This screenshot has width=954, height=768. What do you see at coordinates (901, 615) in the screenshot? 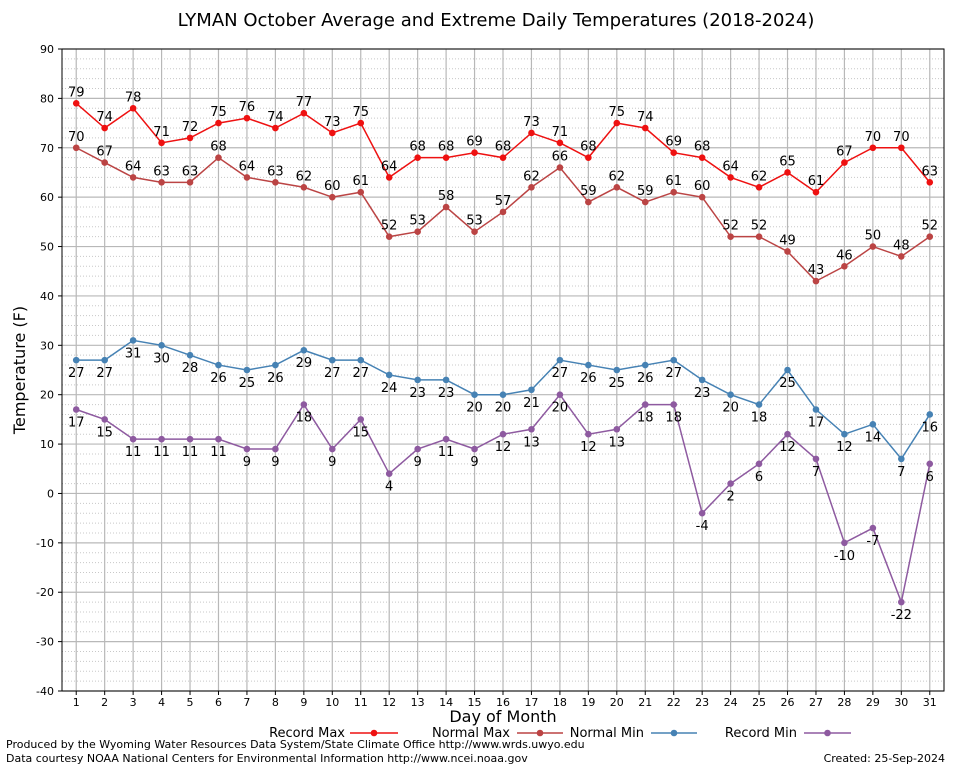
I see `record-min-data-label: -22` at bounding box center [901, 615].